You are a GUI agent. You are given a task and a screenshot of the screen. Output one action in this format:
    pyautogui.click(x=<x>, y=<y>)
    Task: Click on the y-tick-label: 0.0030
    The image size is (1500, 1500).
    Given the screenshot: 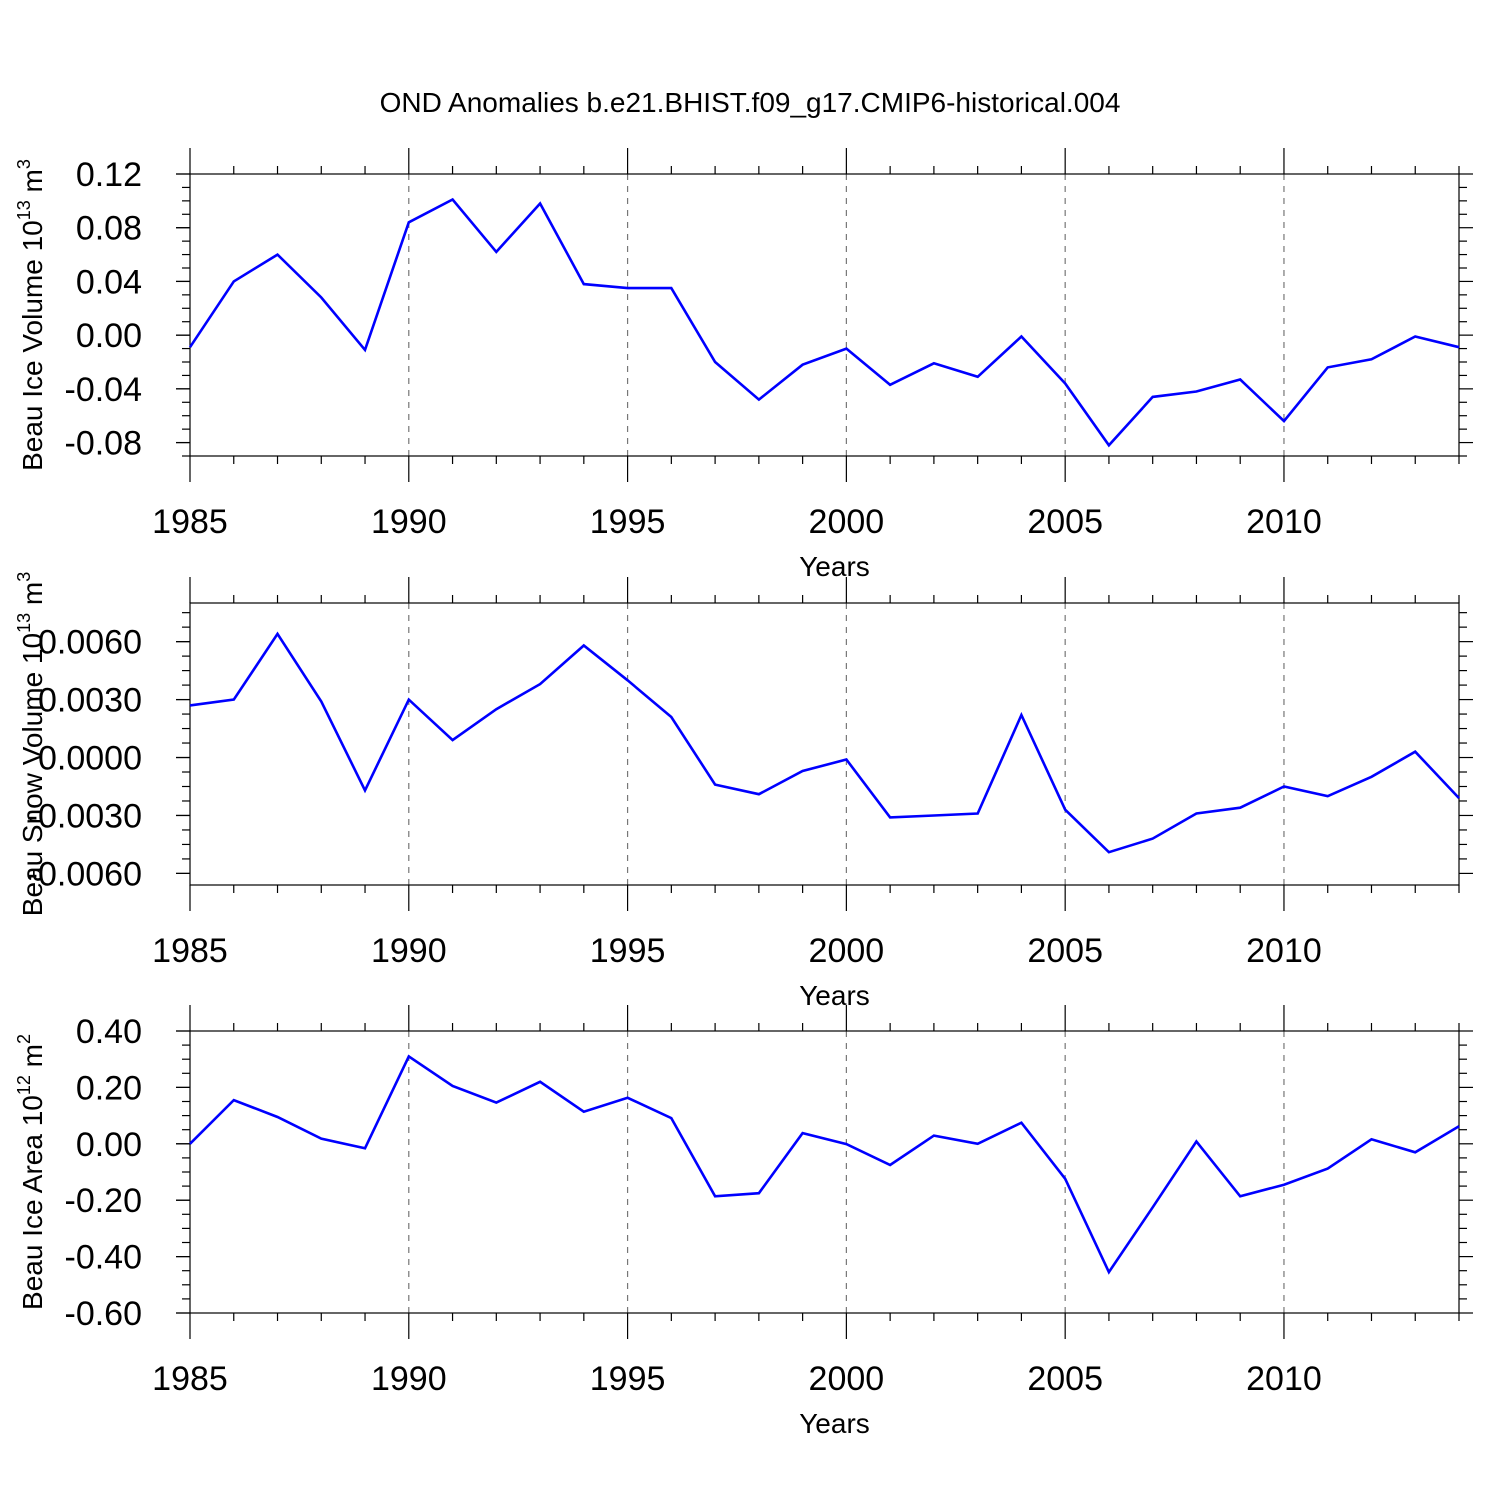 What is the action you would take?
    pyautogui.click(x=90, y=701)
    